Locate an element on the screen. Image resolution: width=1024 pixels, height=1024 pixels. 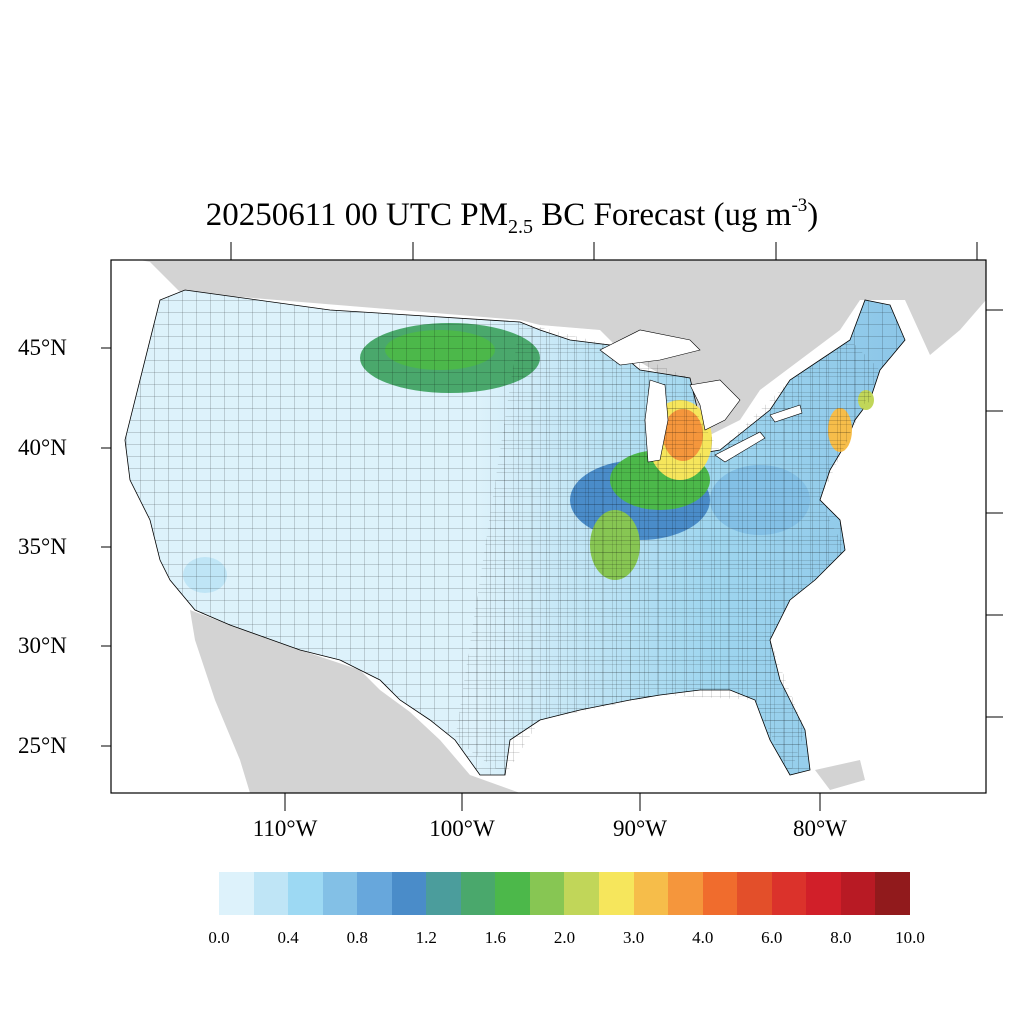
lat-label-40: 40°N is located at coordinates (42, 447).